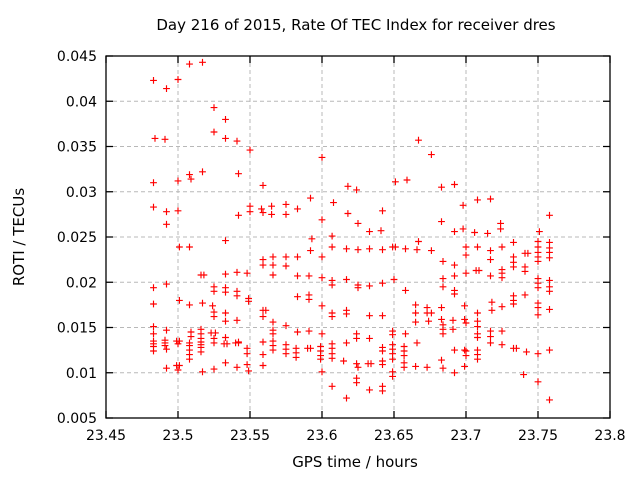 Image resolution: width=640 pixels, height=480 pixels. Describe the element at coordinates (177, 436) in the screenshot. I see `x-tick-label: 23.5` at that location.